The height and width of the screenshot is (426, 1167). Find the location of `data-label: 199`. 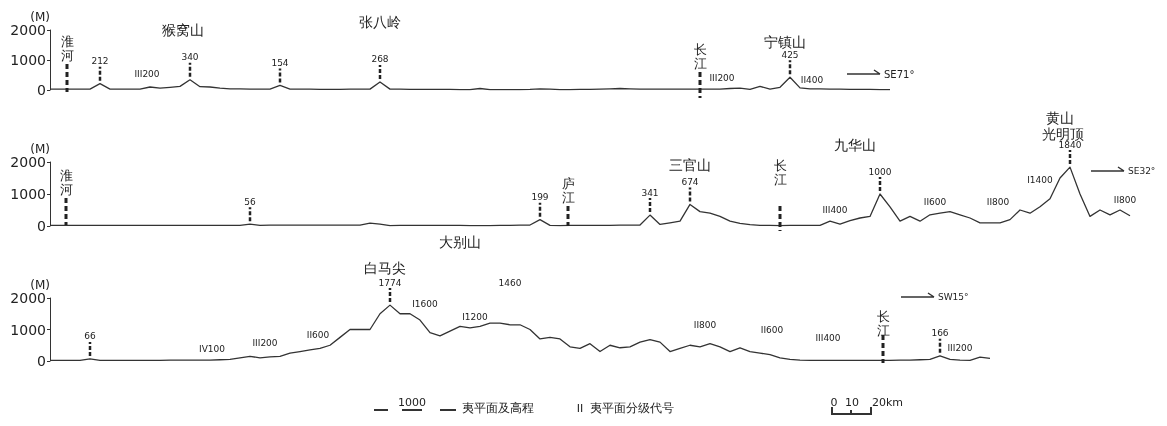

data-label: 199 is located at coordinates (540, 197).